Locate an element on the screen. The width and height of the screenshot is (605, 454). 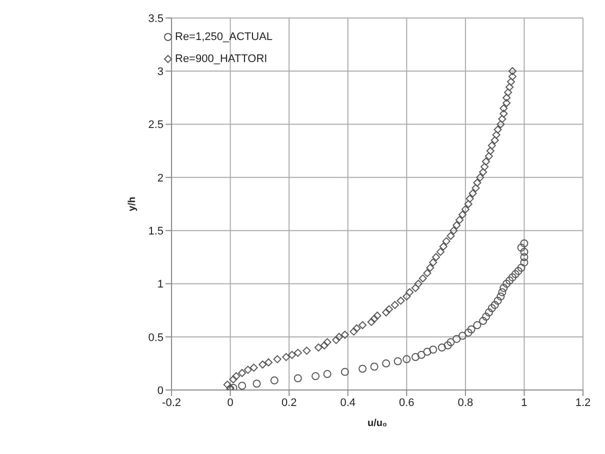
y-tick-label: 0.5 is located at coordinates (156, 338).